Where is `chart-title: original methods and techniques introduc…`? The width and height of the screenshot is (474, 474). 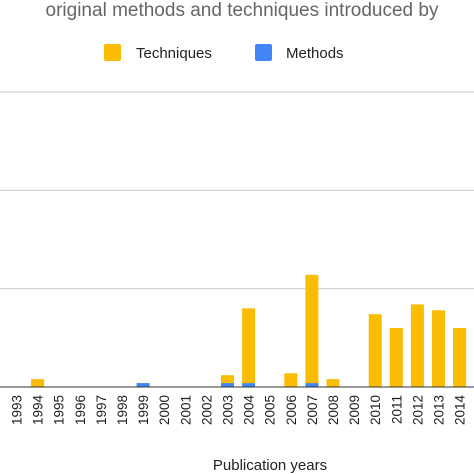 chart-title: original methods and techniques introduc… is located at coordinates (242, 10).